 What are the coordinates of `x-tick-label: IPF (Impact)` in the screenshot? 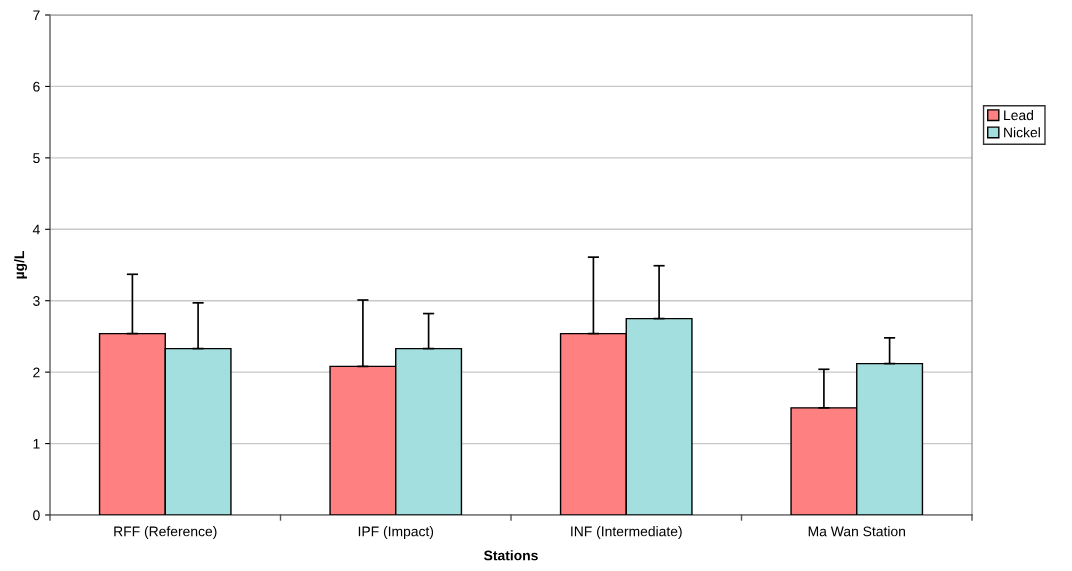 It's located at (396, 533).